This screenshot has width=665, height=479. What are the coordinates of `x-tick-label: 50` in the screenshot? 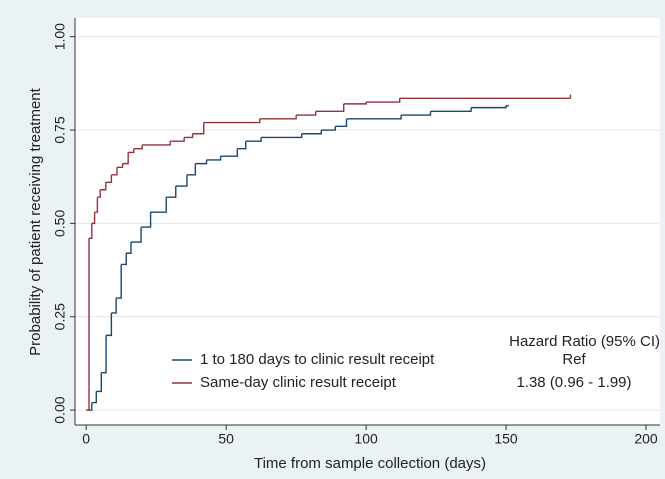 It's located at (226, 439).